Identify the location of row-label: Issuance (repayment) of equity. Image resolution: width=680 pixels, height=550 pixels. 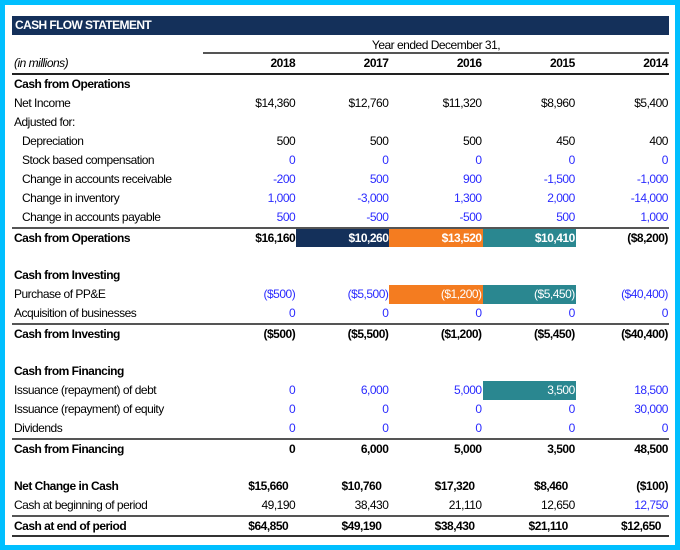
(89, 409).